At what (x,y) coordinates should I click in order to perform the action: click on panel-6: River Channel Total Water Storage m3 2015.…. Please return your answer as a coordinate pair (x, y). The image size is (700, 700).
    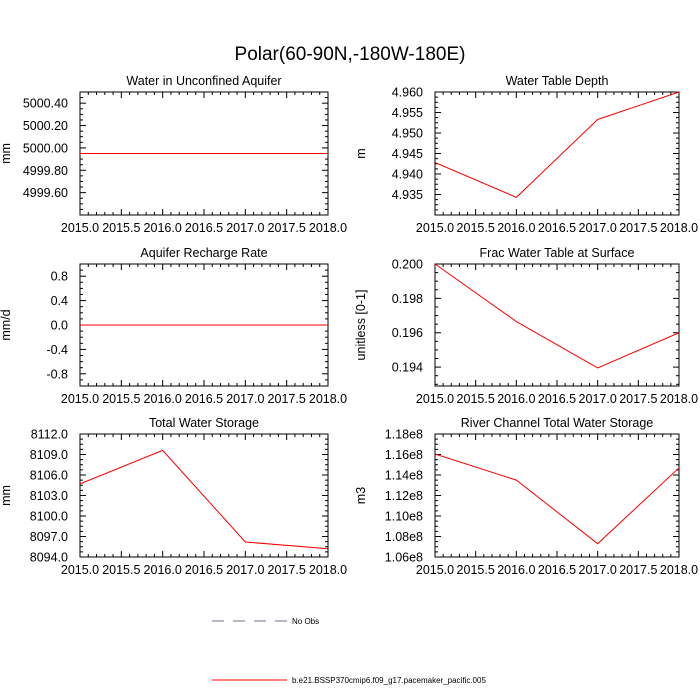
    Looking at the image, I should click on (526, 496).